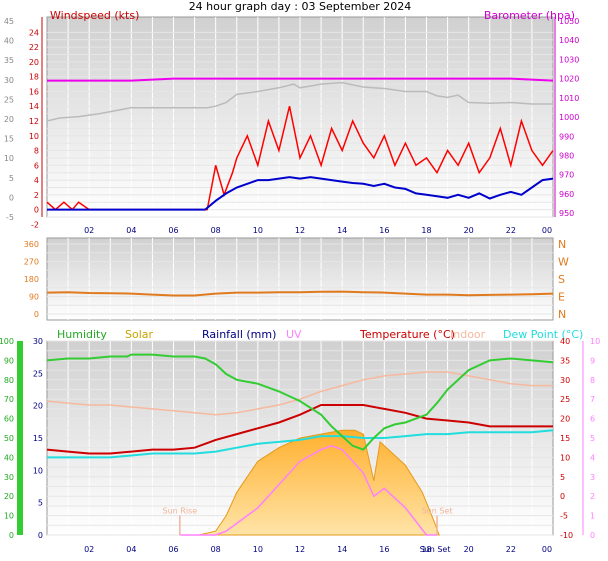  I want to click on humidity-line, so click(300, 402).